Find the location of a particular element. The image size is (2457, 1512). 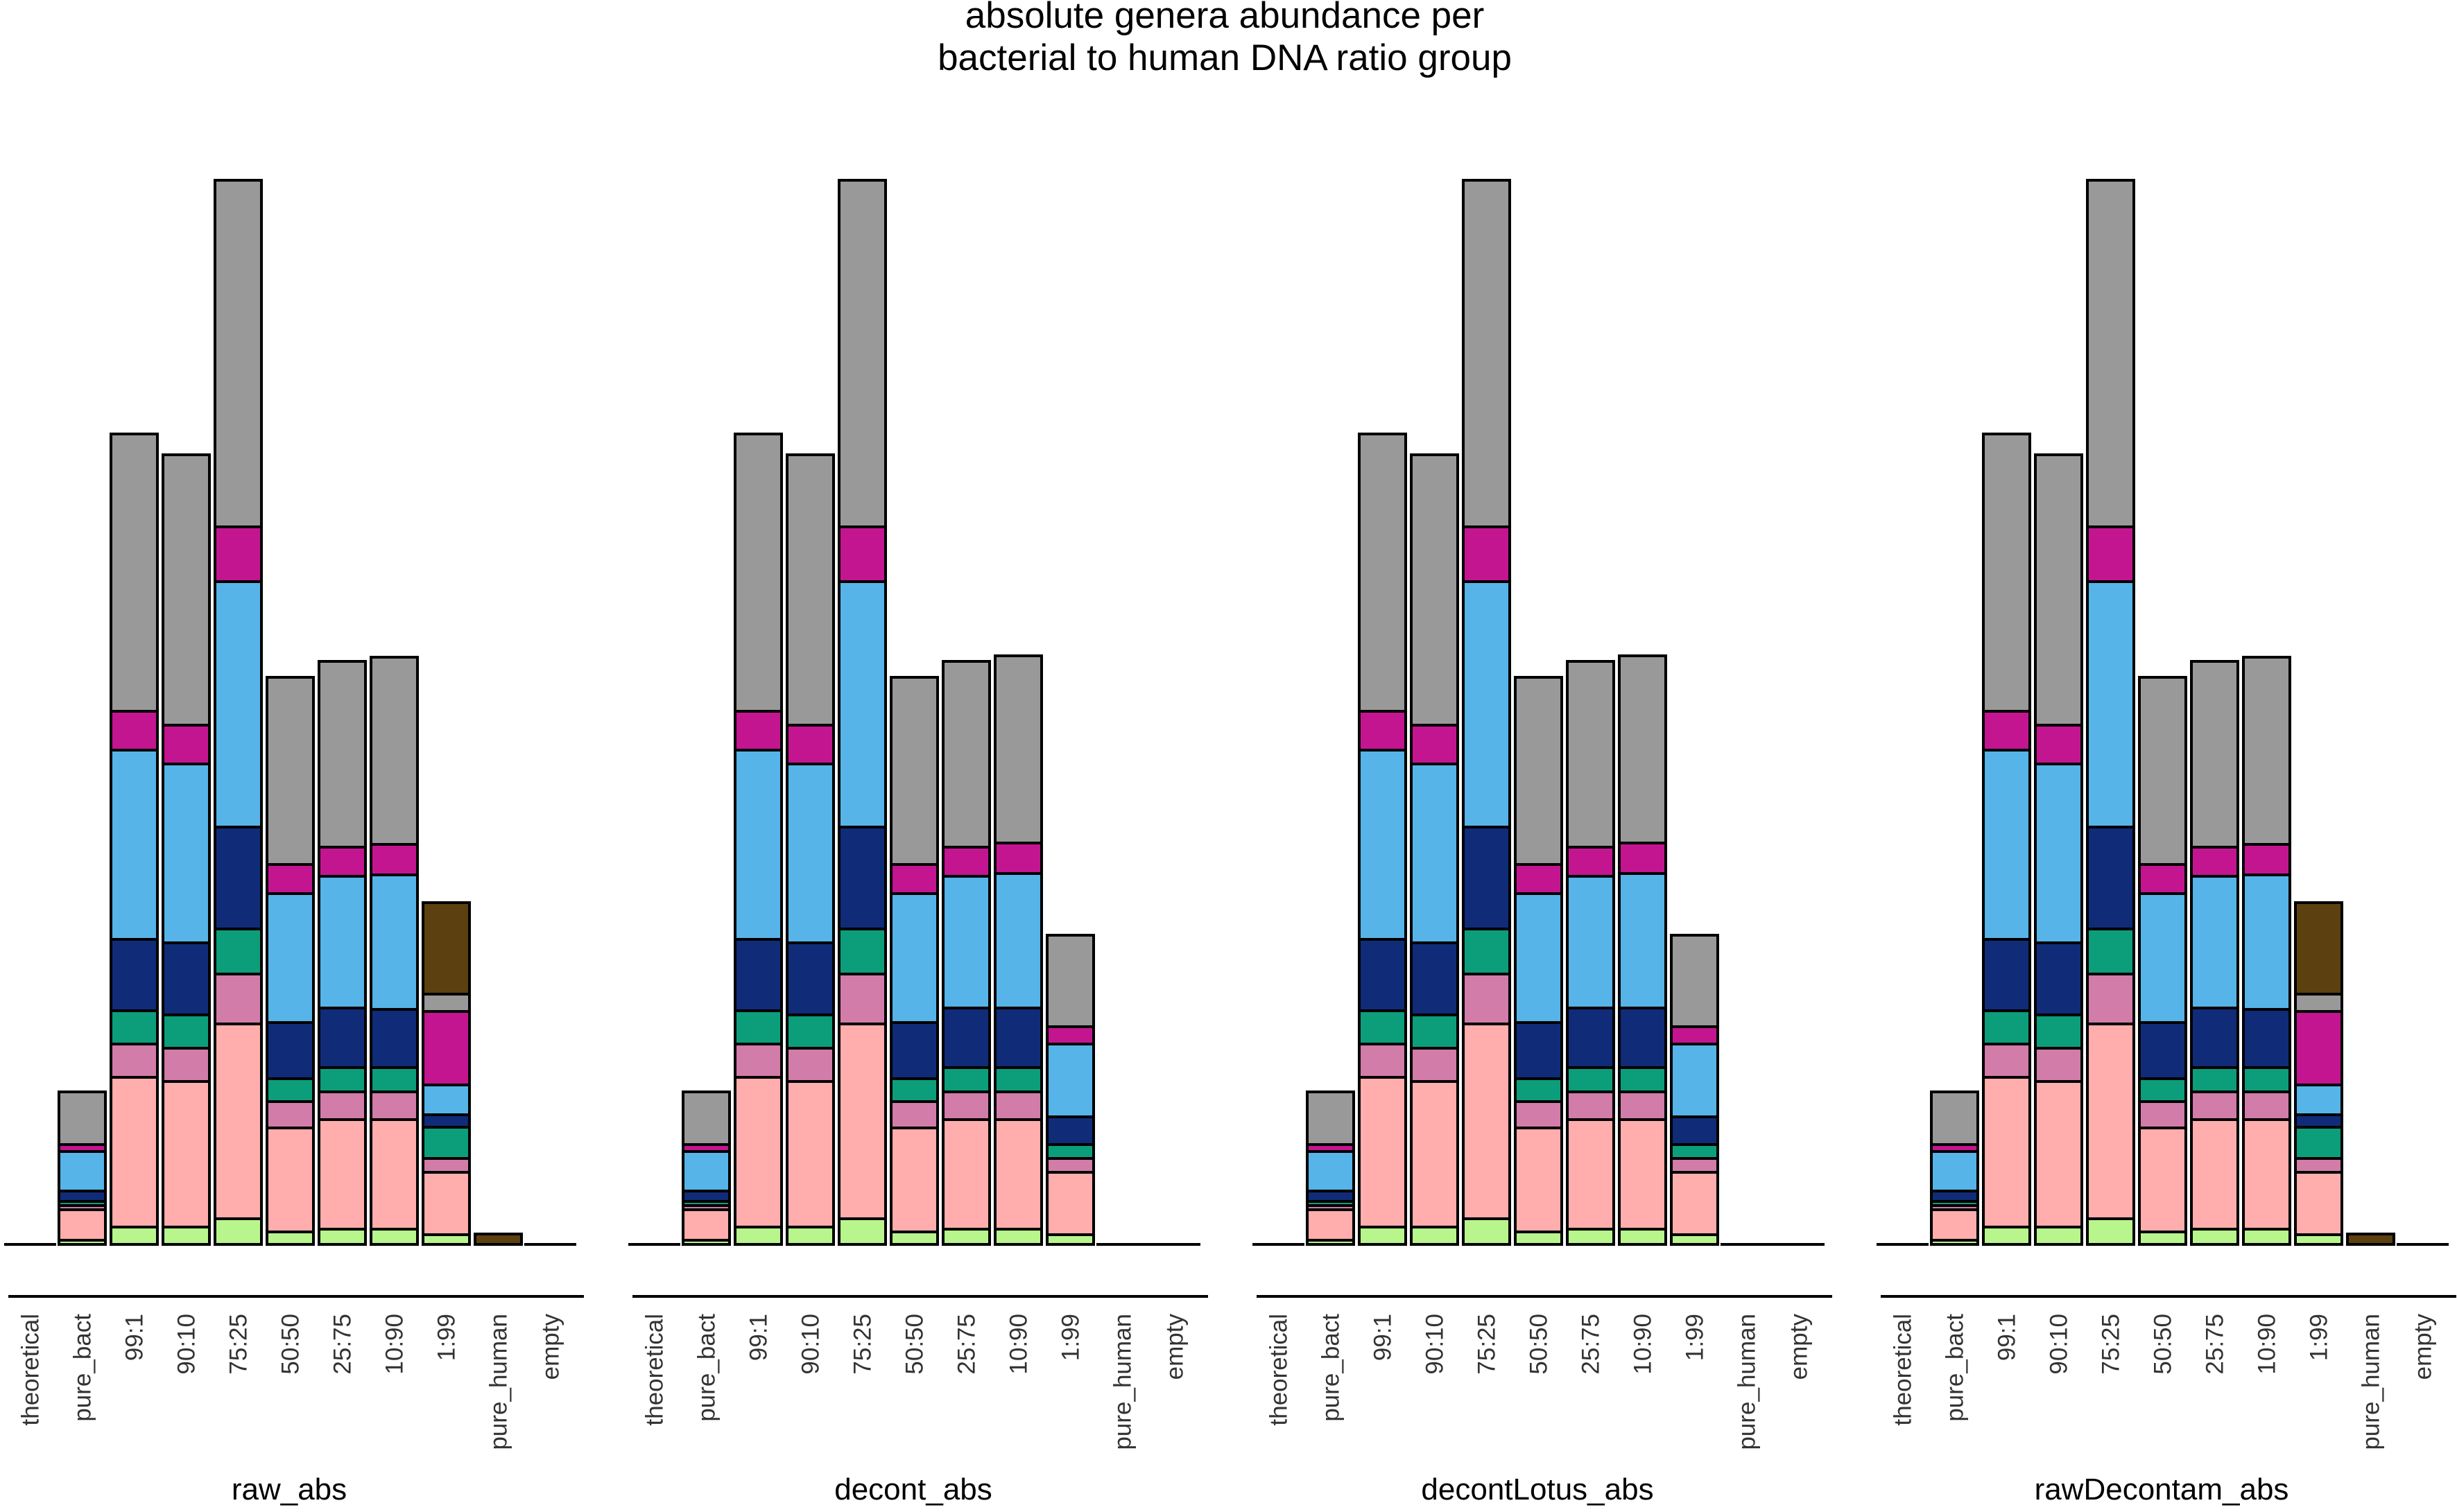

tick-label-pure_human: pure_human is located at coordinates (1123, 1382).